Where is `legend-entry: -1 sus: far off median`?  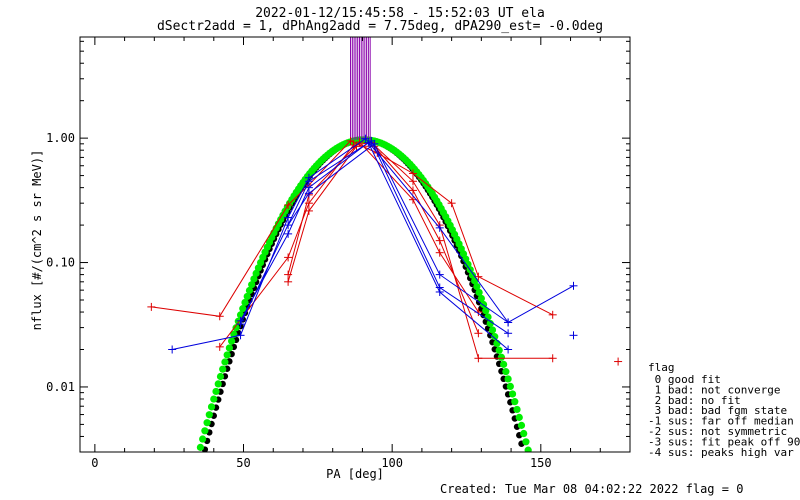
legend-entry: -1 sus: far off median is located at coordinates (721, 421).